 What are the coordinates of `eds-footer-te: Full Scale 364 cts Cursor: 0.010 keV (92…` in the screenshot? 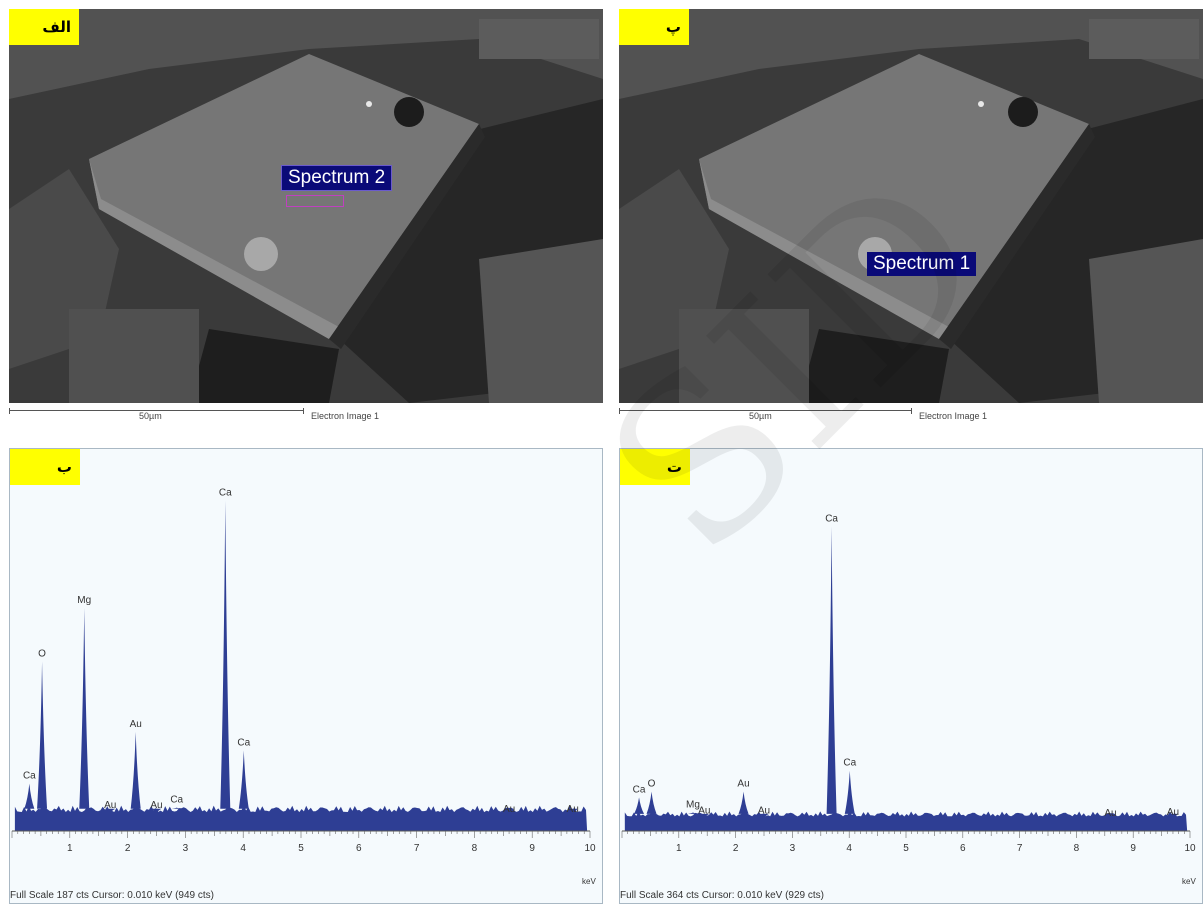 It's located at (722, 895).